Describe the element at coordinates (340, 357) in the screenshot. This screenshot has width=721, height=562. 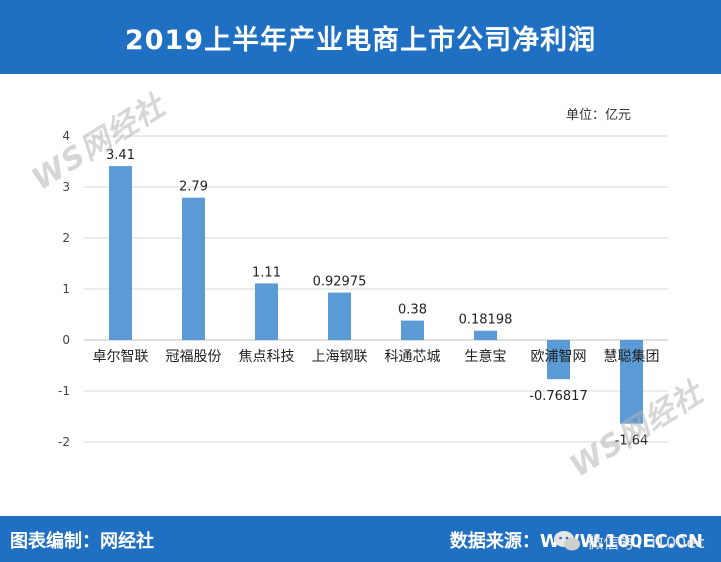
I see `category-label: 上海钢联` at that location.